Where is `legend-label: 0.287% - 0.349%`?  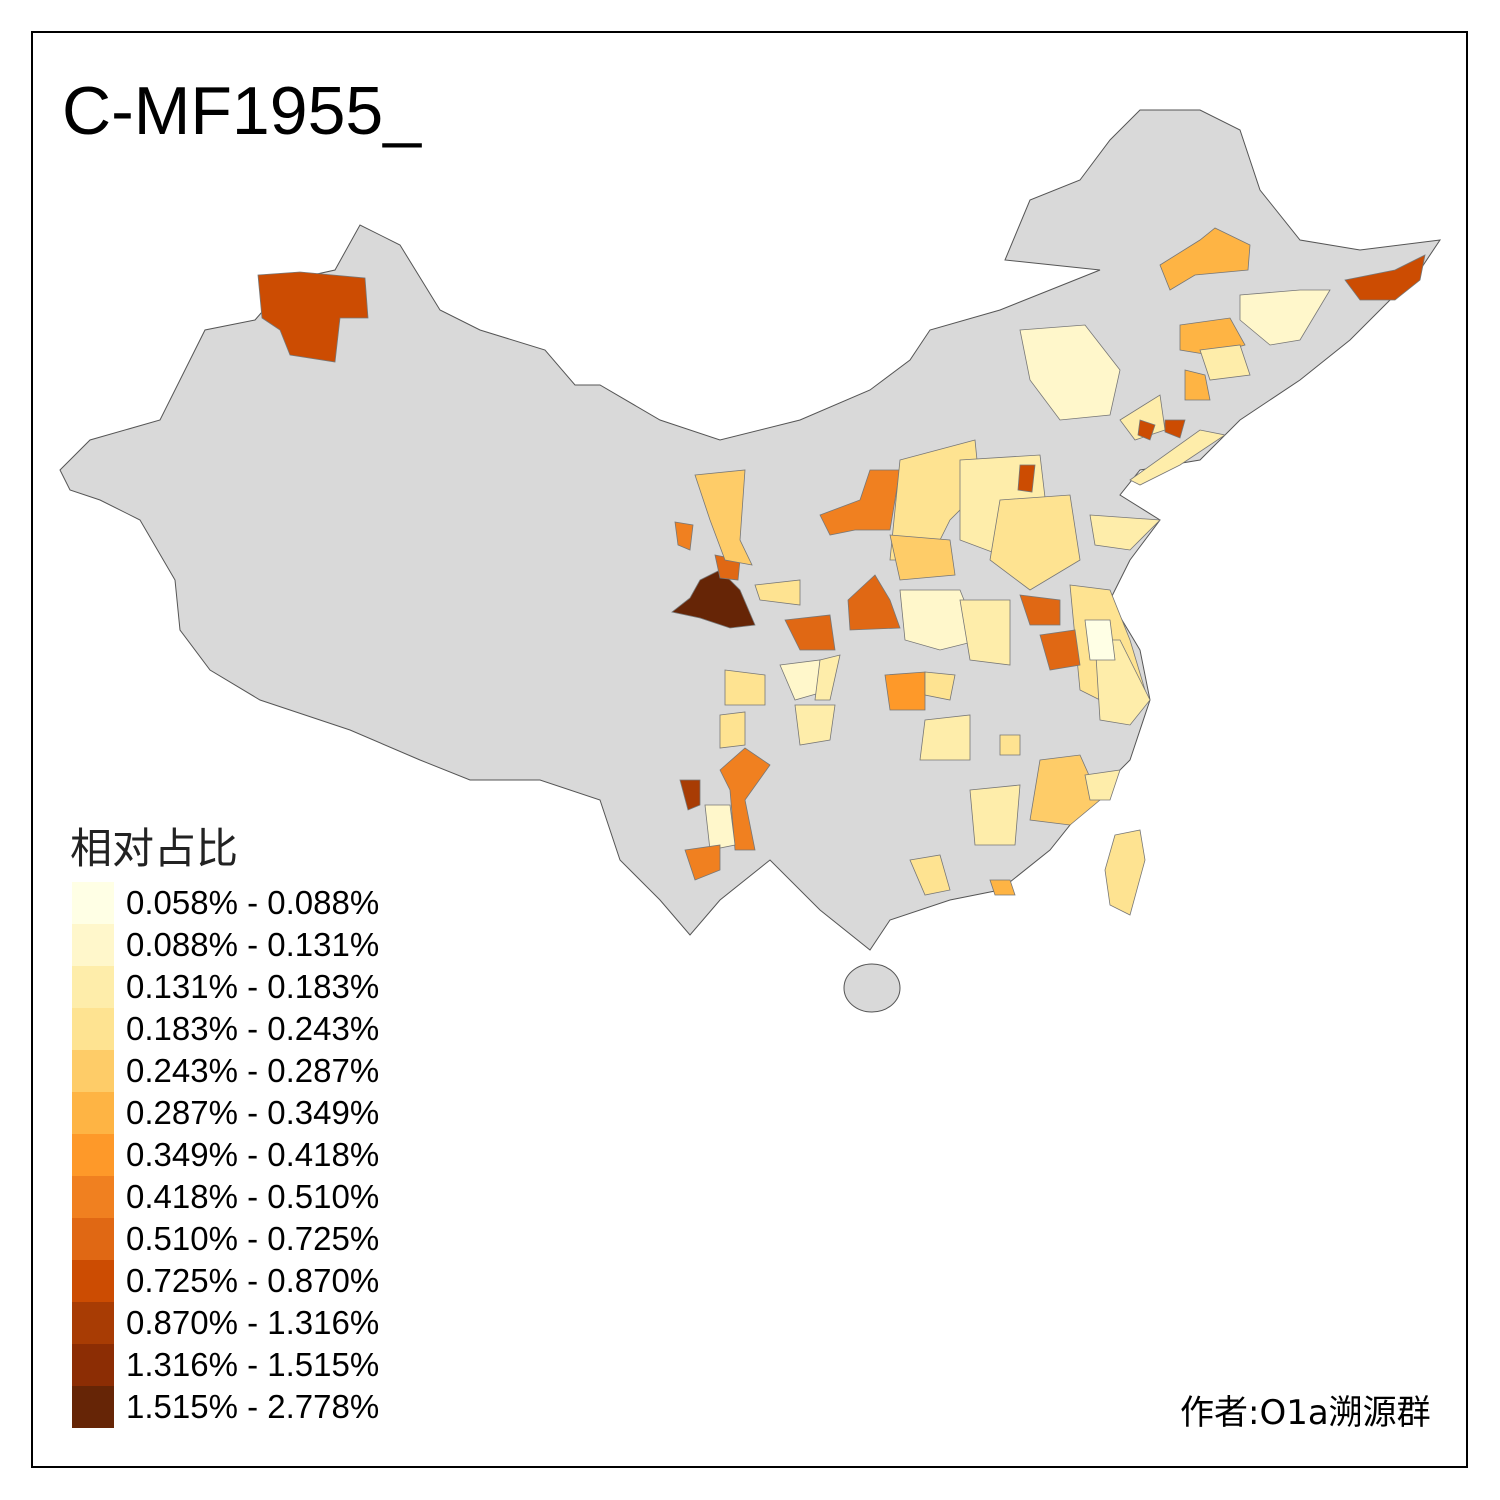 legend-label: 0.287% - 0.349% is located at coordinates (253, 1112).